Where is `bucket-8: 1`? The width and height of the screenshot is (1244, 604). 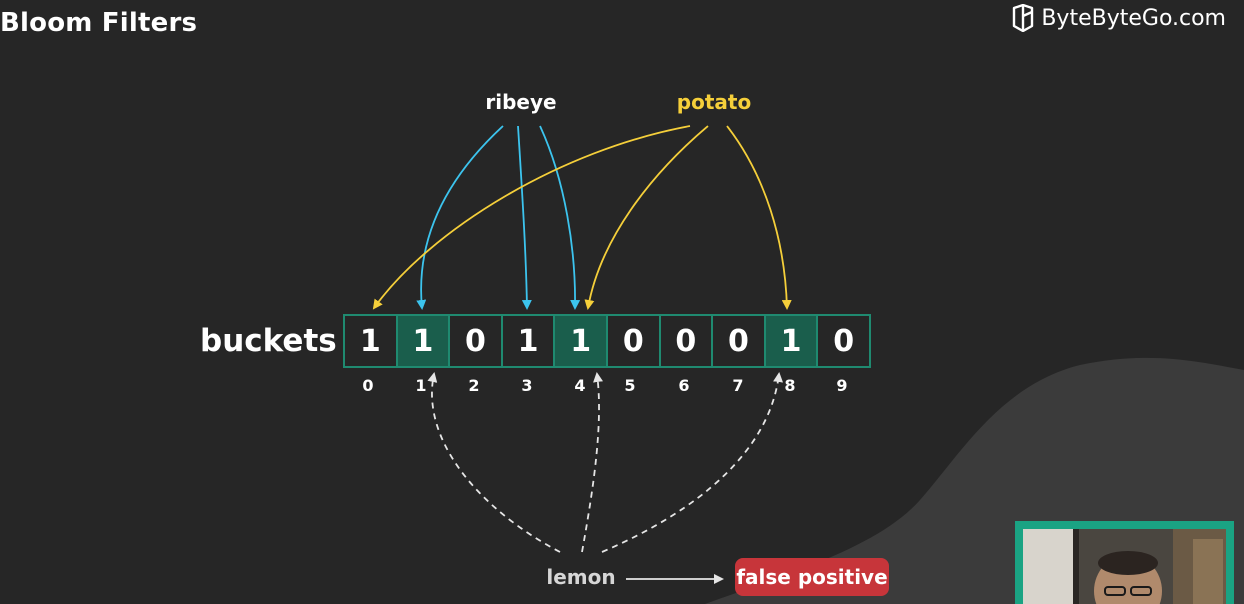 bucket-8: 1 is located at coordinates (792, 341).